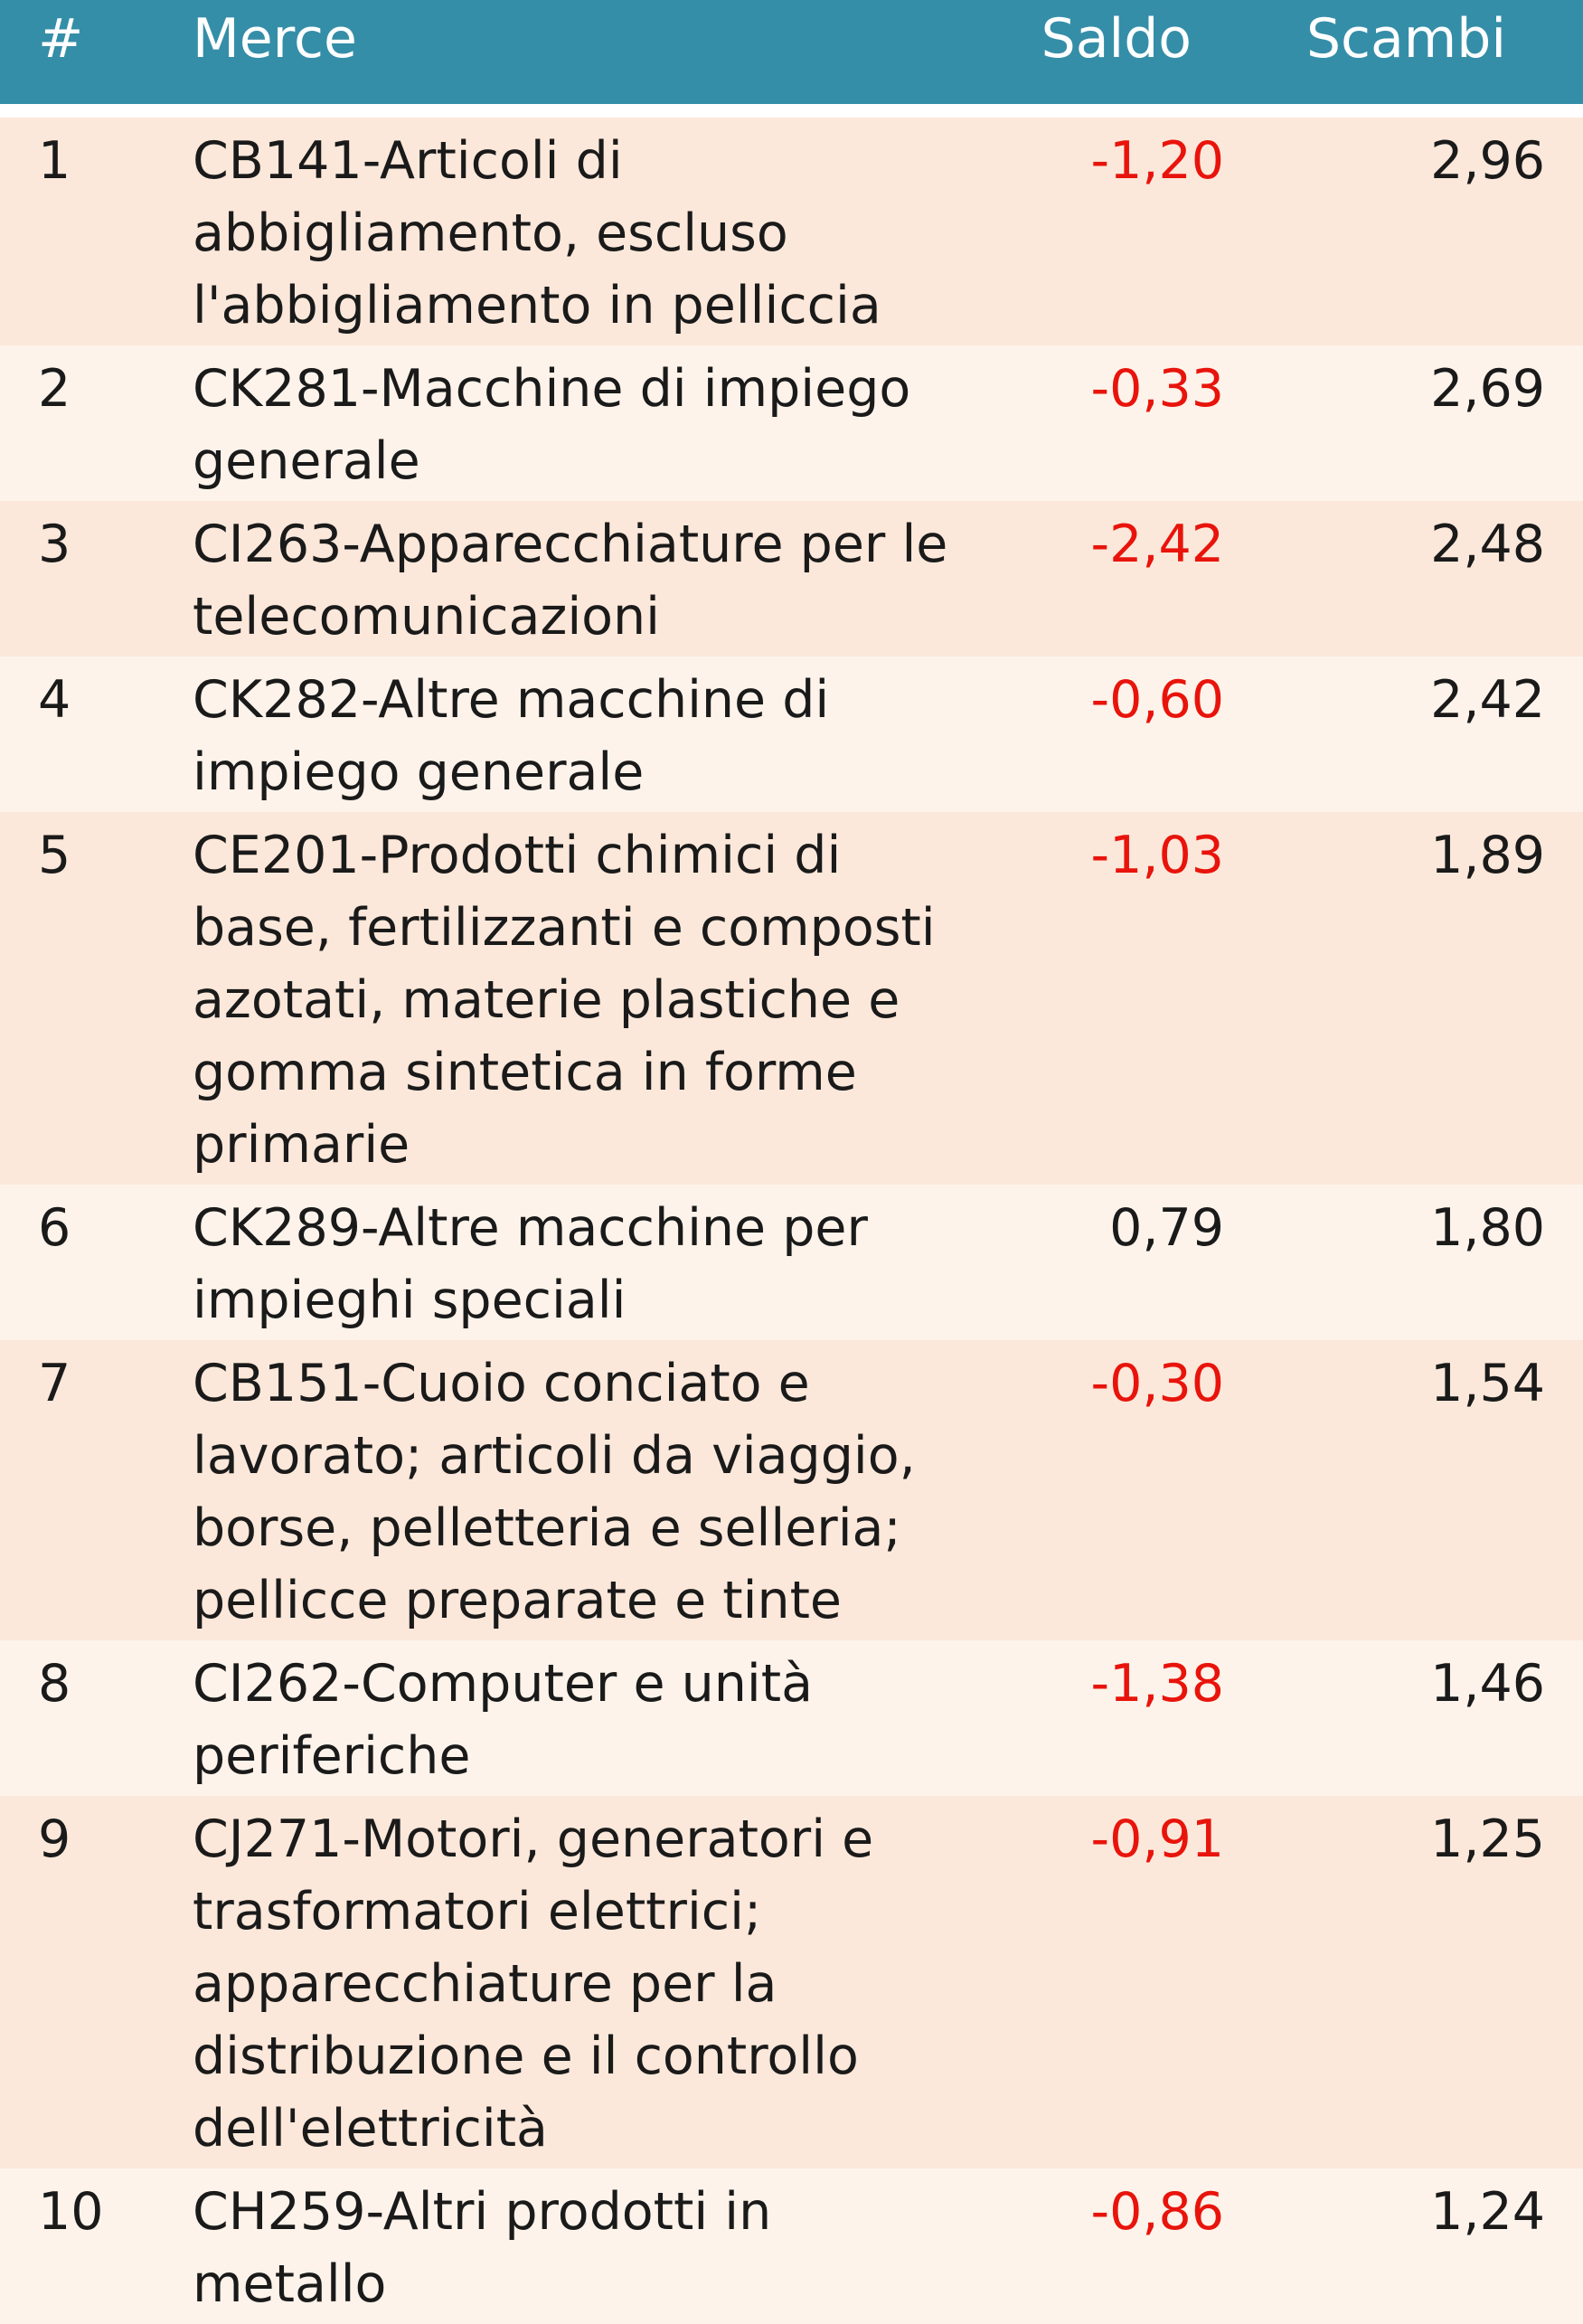 This screenshot has width=1583, height=2324. I want to click on row-number: 8, so click(54, 1684).